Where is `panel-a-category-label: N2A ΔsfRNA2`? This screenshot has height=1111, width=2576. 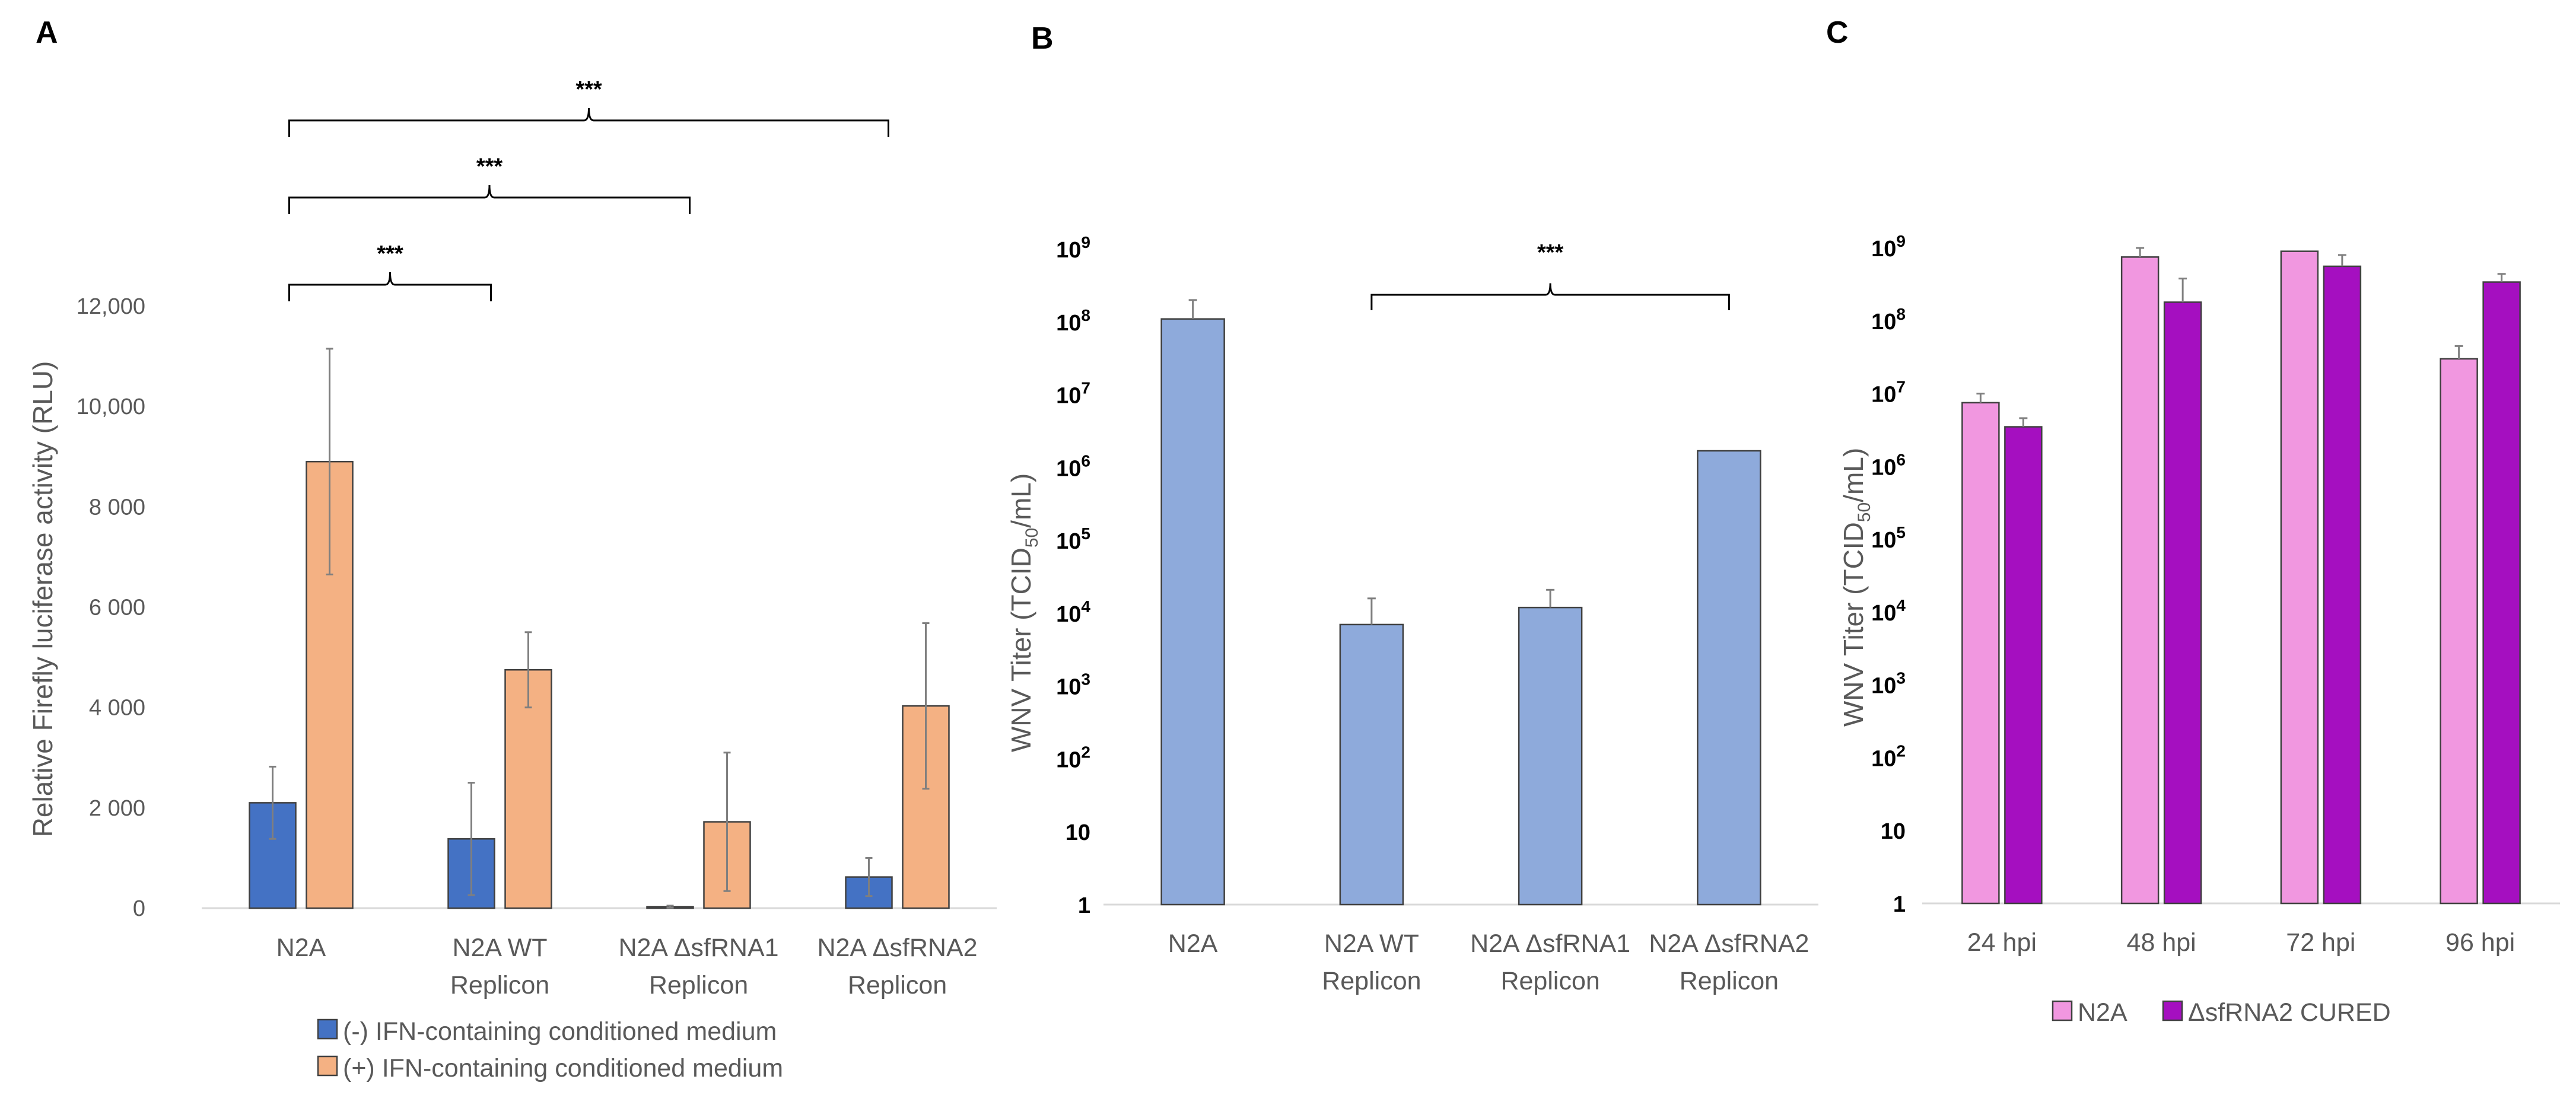 panel-a-category-label: N2A ΔsfRNA2 is located at coordinates (897, 948).